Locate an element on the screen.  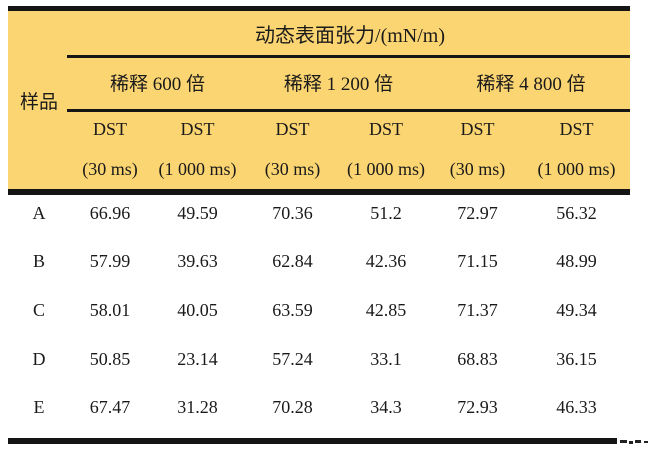
table-row-a: A 66.96 49.59 70.36 51.2 72.97 56.32 is located at coordinates (319, 213).